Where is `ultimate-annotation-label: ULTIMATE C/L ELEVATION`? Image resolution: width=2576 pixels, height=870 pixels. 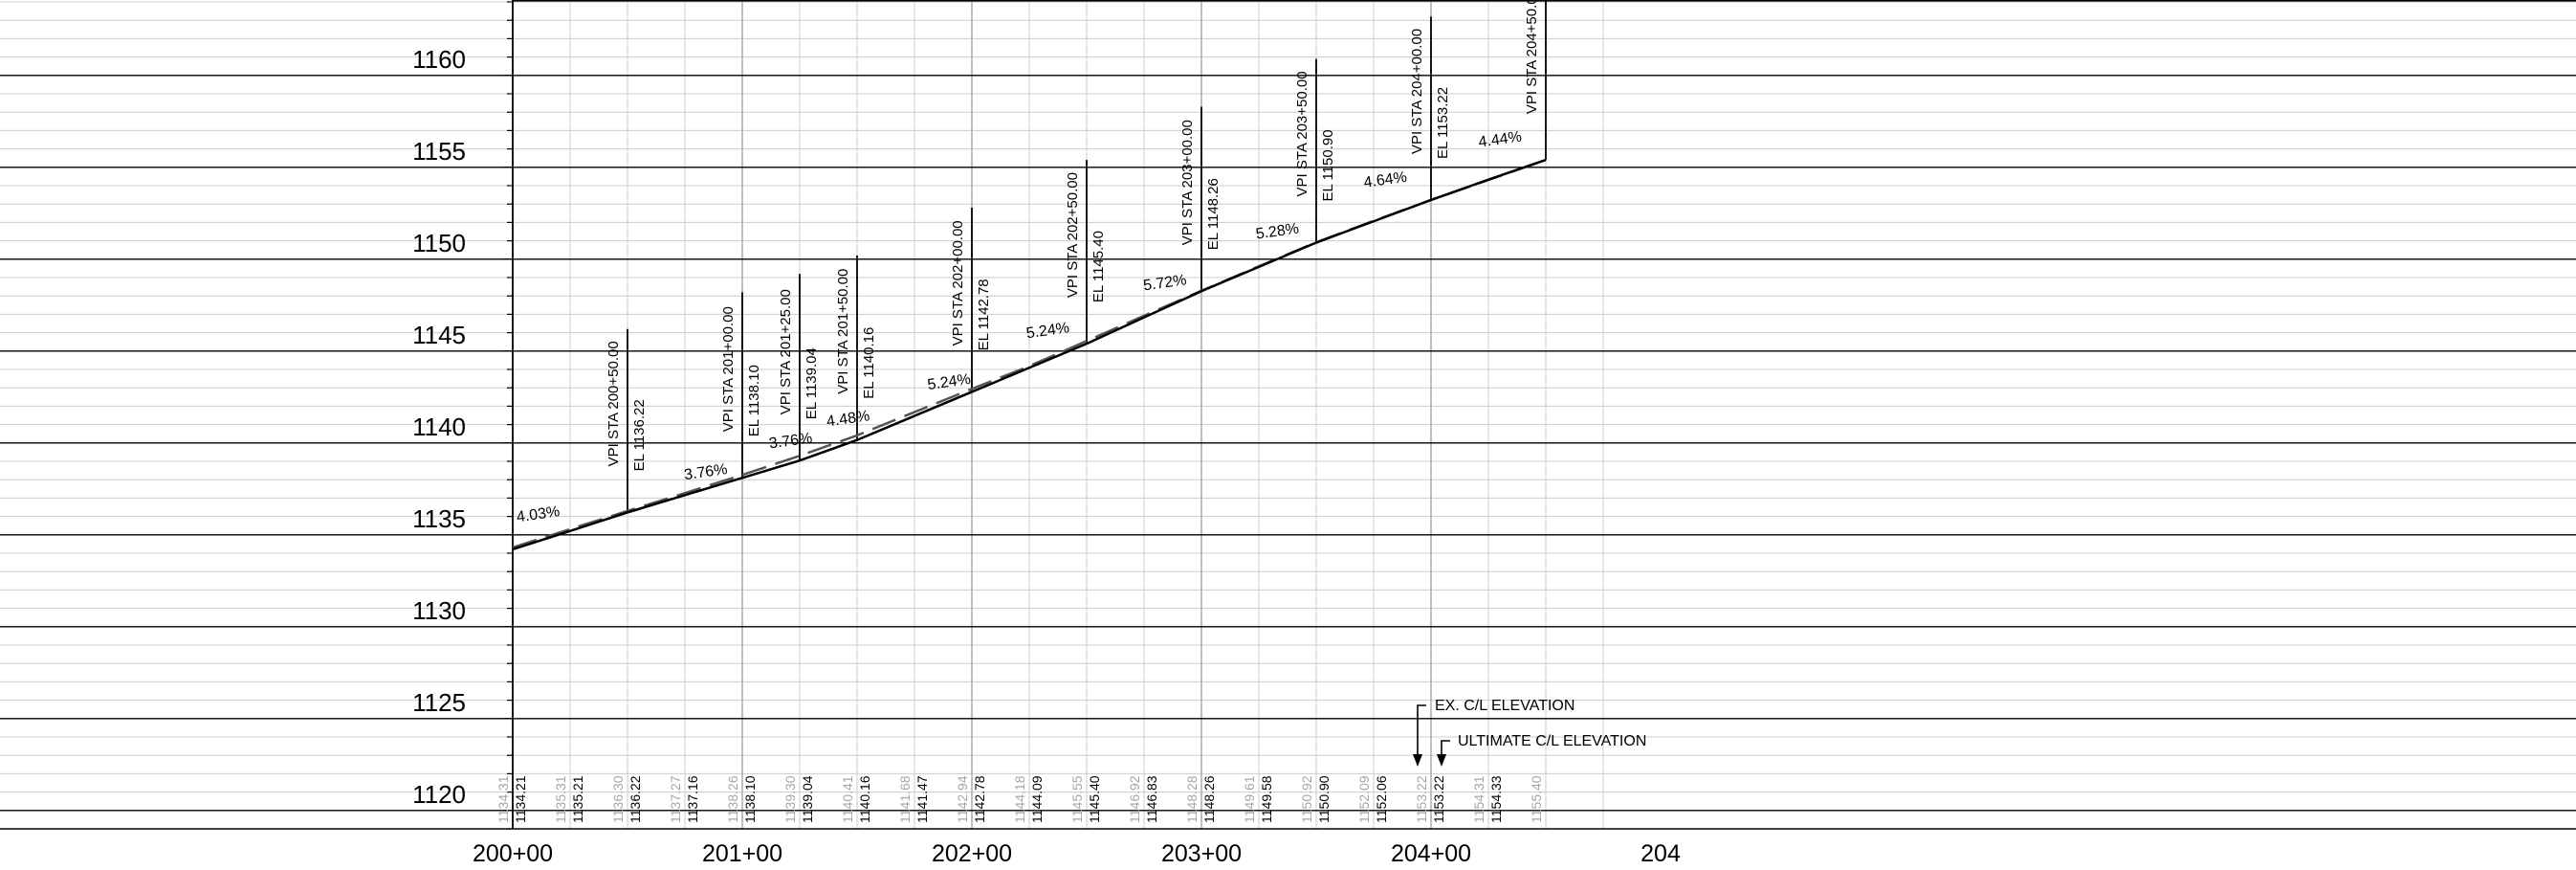 ultimate-annotation-label: ULTIMATE C/L ELEVATION is located at coordinates (1552, 741).